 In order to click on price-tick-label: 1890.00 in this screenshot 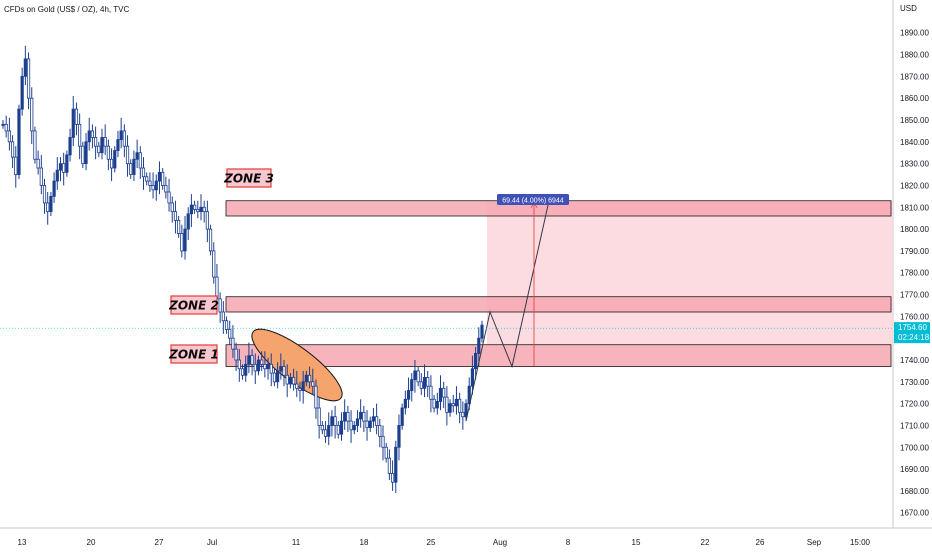, I will do `click(914, 33)`.